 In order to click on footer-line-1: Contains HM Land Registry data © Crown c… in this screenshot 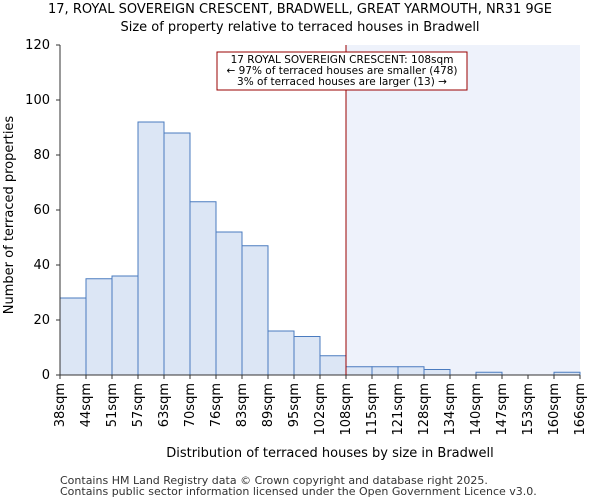, I will do `click(274, 480)`.